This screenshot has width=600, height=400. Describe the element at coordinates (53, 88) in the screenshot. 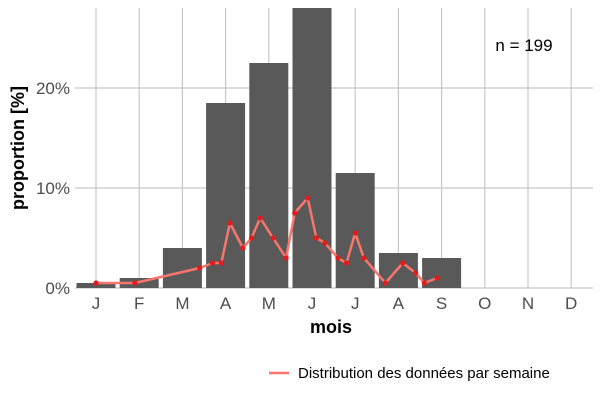

I see `y-tick-label: 20%` at that location.